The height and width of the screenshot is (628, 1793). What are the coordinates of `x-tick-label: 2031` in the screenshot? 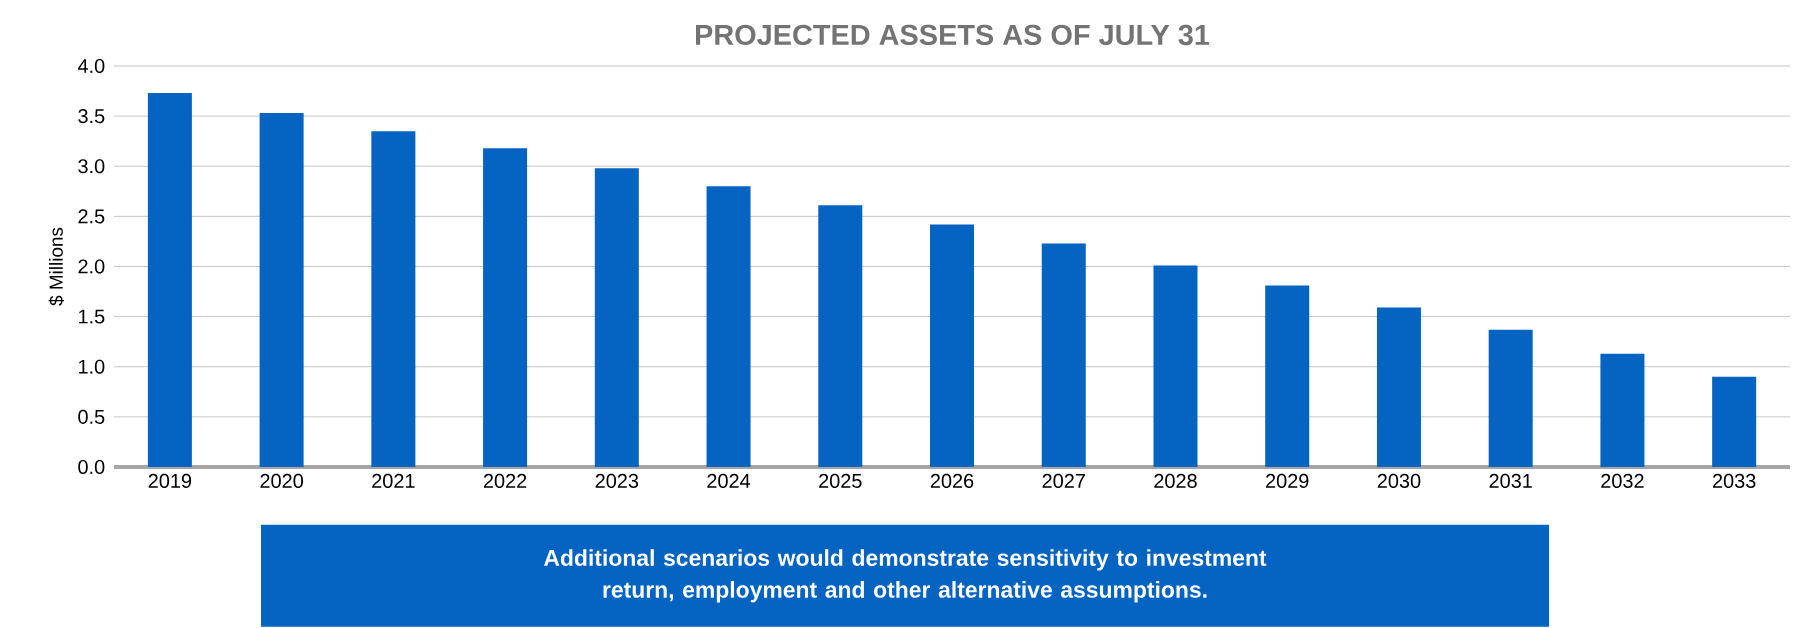 It's located at (1510, 480).